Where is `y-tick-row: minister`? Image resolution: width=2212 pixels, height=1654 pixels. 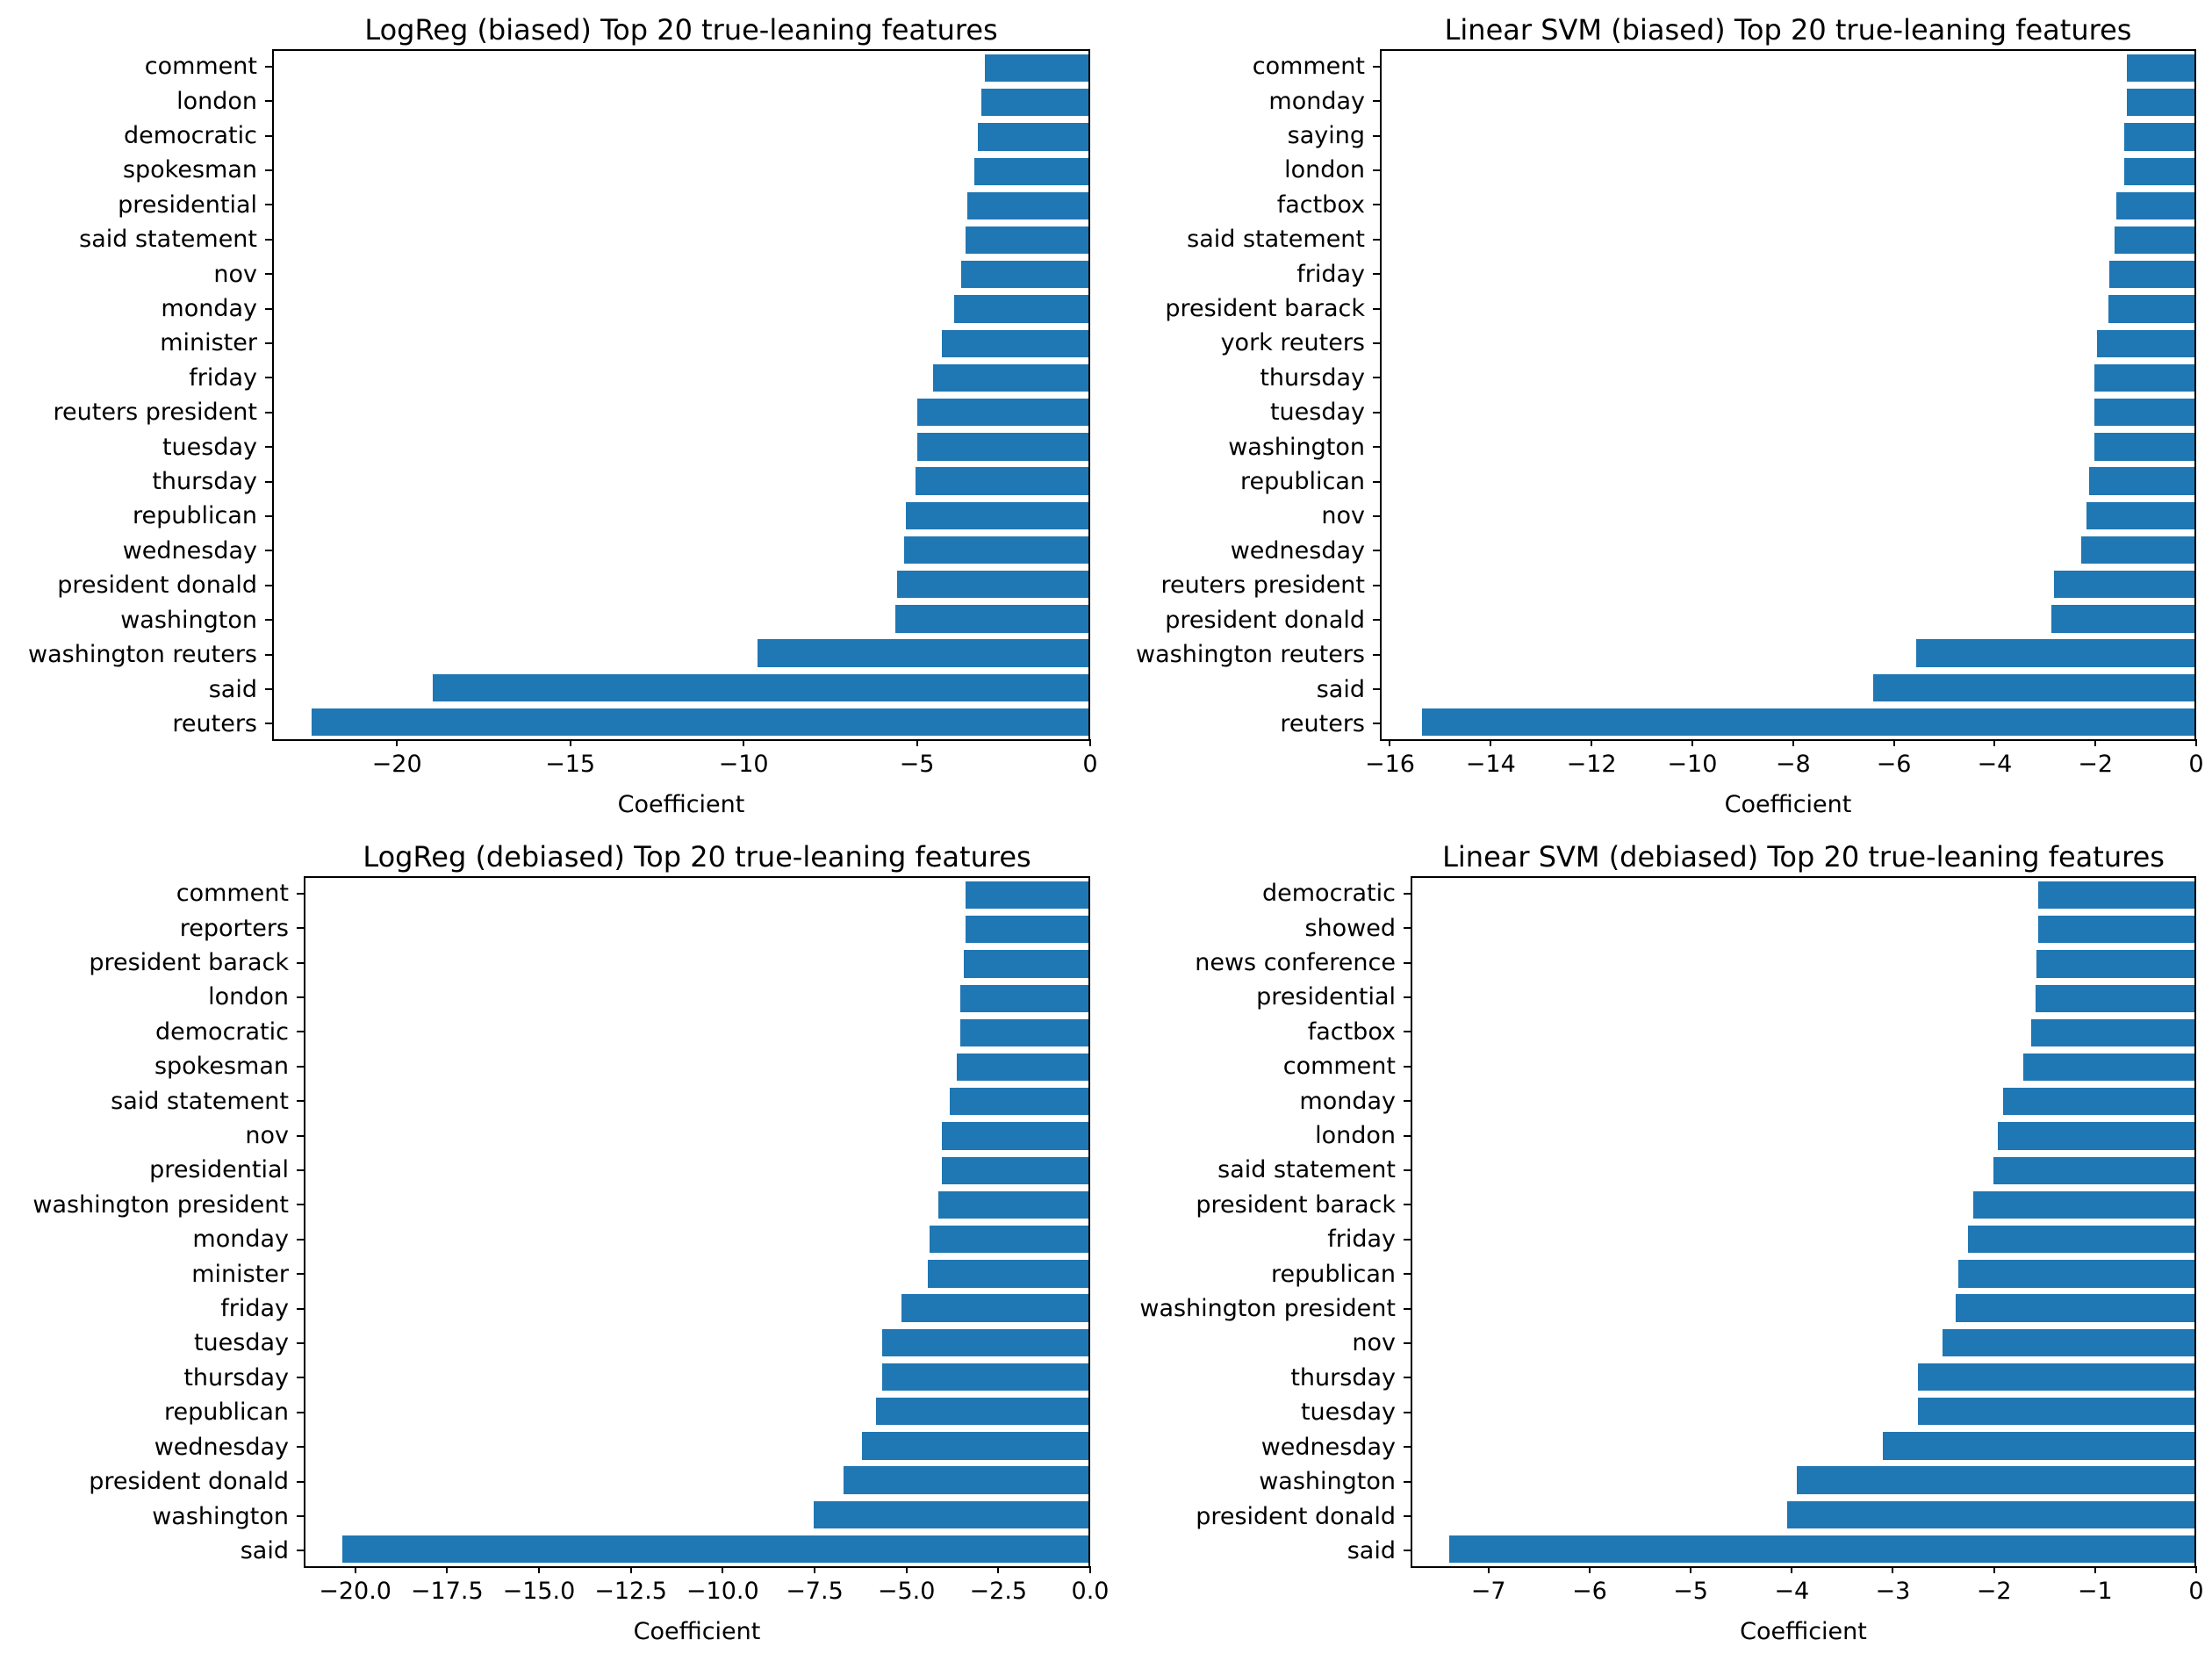 y-tick-row: minister is located at coordinates (136, 343).